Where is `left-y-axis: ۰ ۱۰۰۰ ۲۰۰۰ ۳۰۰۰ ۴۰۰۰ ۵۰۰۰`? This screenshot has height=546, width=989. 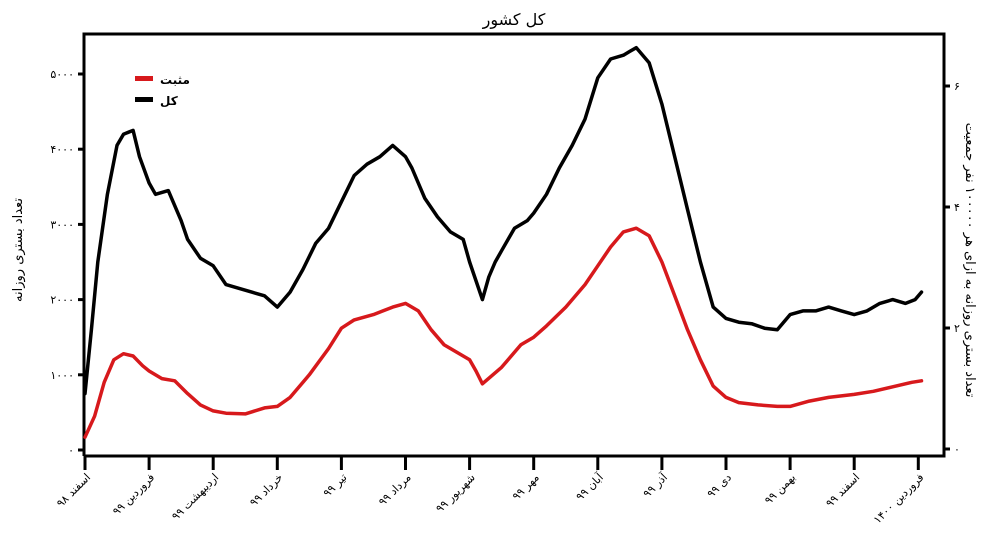 left-y-axis: ۰ ۱۰۰۰ ۲۰۰۰ ۳۰۰۰ ۴۰۰۰ ۵۰۰۰ is located at coordinates (67, 262).